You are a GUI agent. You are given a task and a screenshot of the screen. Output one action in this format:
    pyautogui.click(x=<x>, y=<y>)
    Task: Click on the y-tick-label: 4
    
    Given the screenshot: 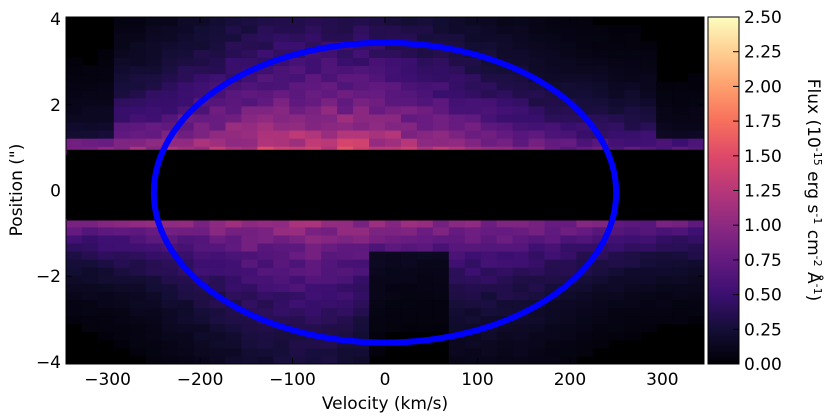 What is the action you would take?
    pyautogui.click(x=55, y=20)
    